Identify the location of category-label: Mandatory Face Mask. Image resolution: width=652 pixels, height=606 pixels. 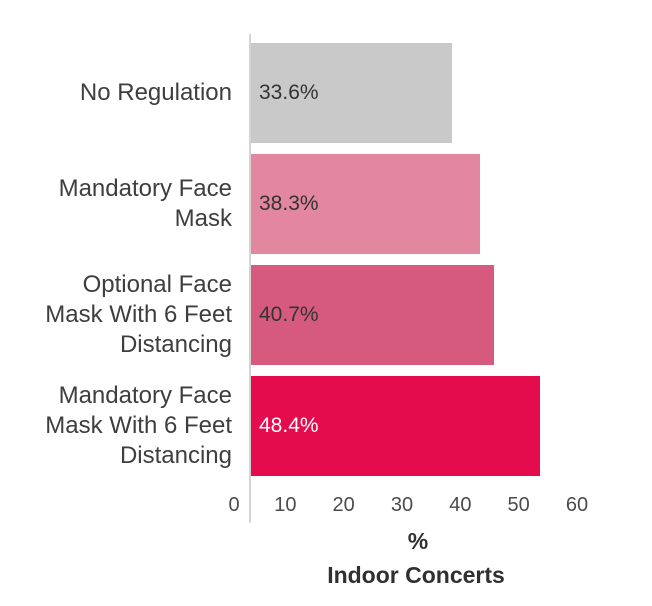
(145, 203).